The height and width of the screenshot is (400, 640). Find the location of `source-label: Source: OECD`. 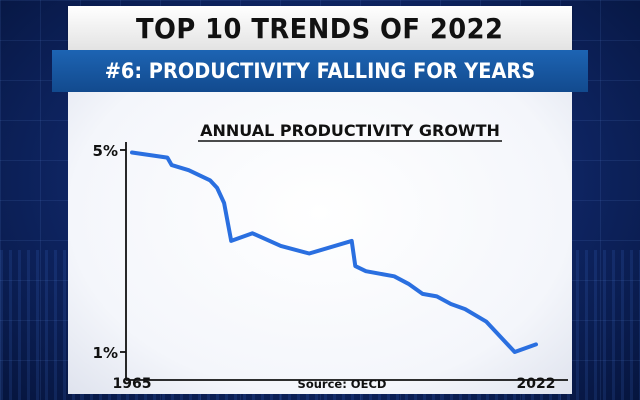

source-label: Source: OECD is located at coordinates (342, 384).